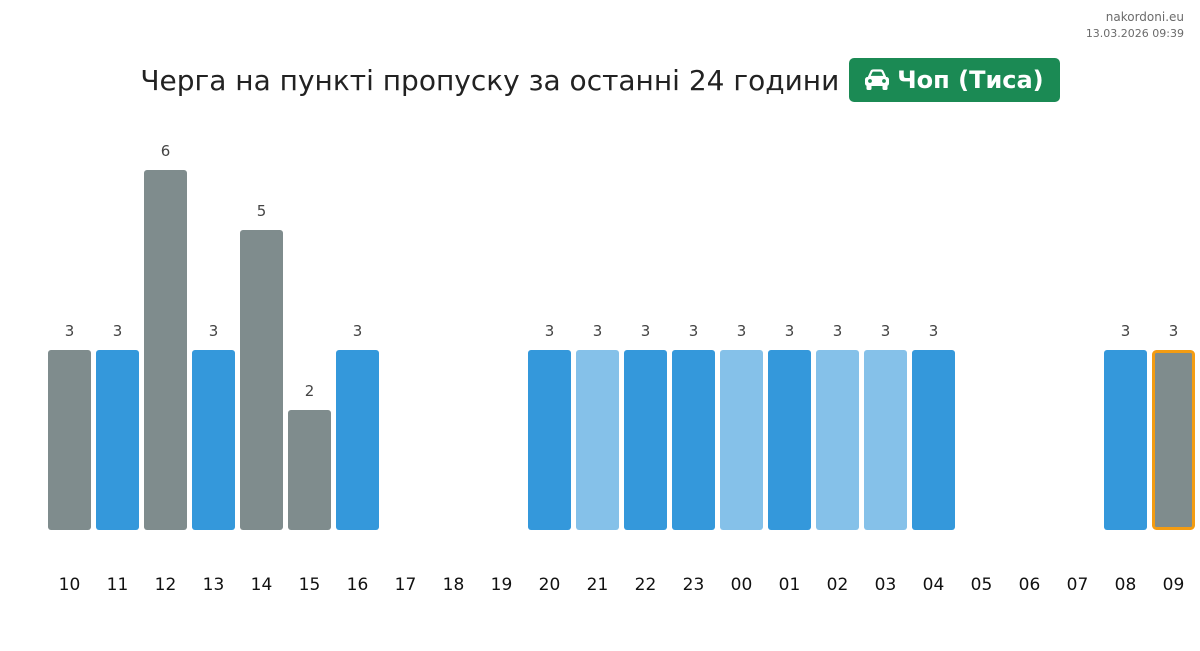 The width and height of the screenshot is (1200, 651). I want to click on value-label-22: 3, so click(646, 331).